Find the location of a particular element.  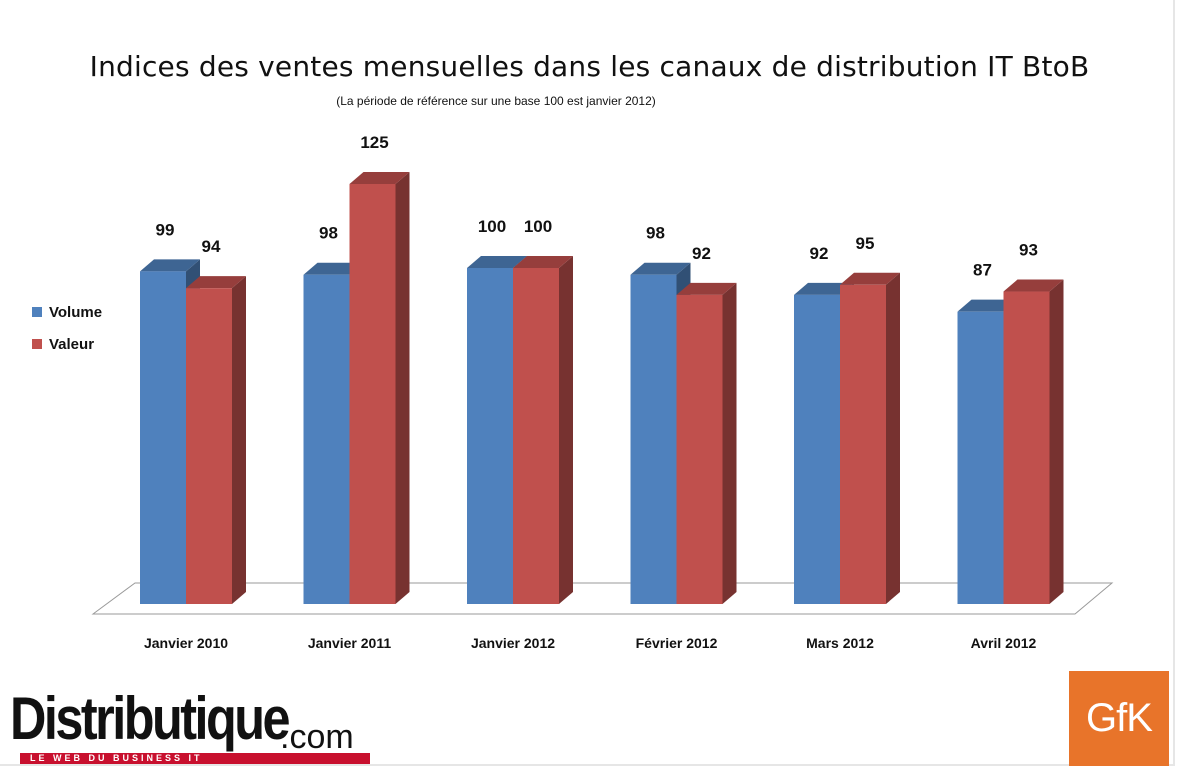

bar-janvier-2010-valeur is located at coordinates (209, 446).